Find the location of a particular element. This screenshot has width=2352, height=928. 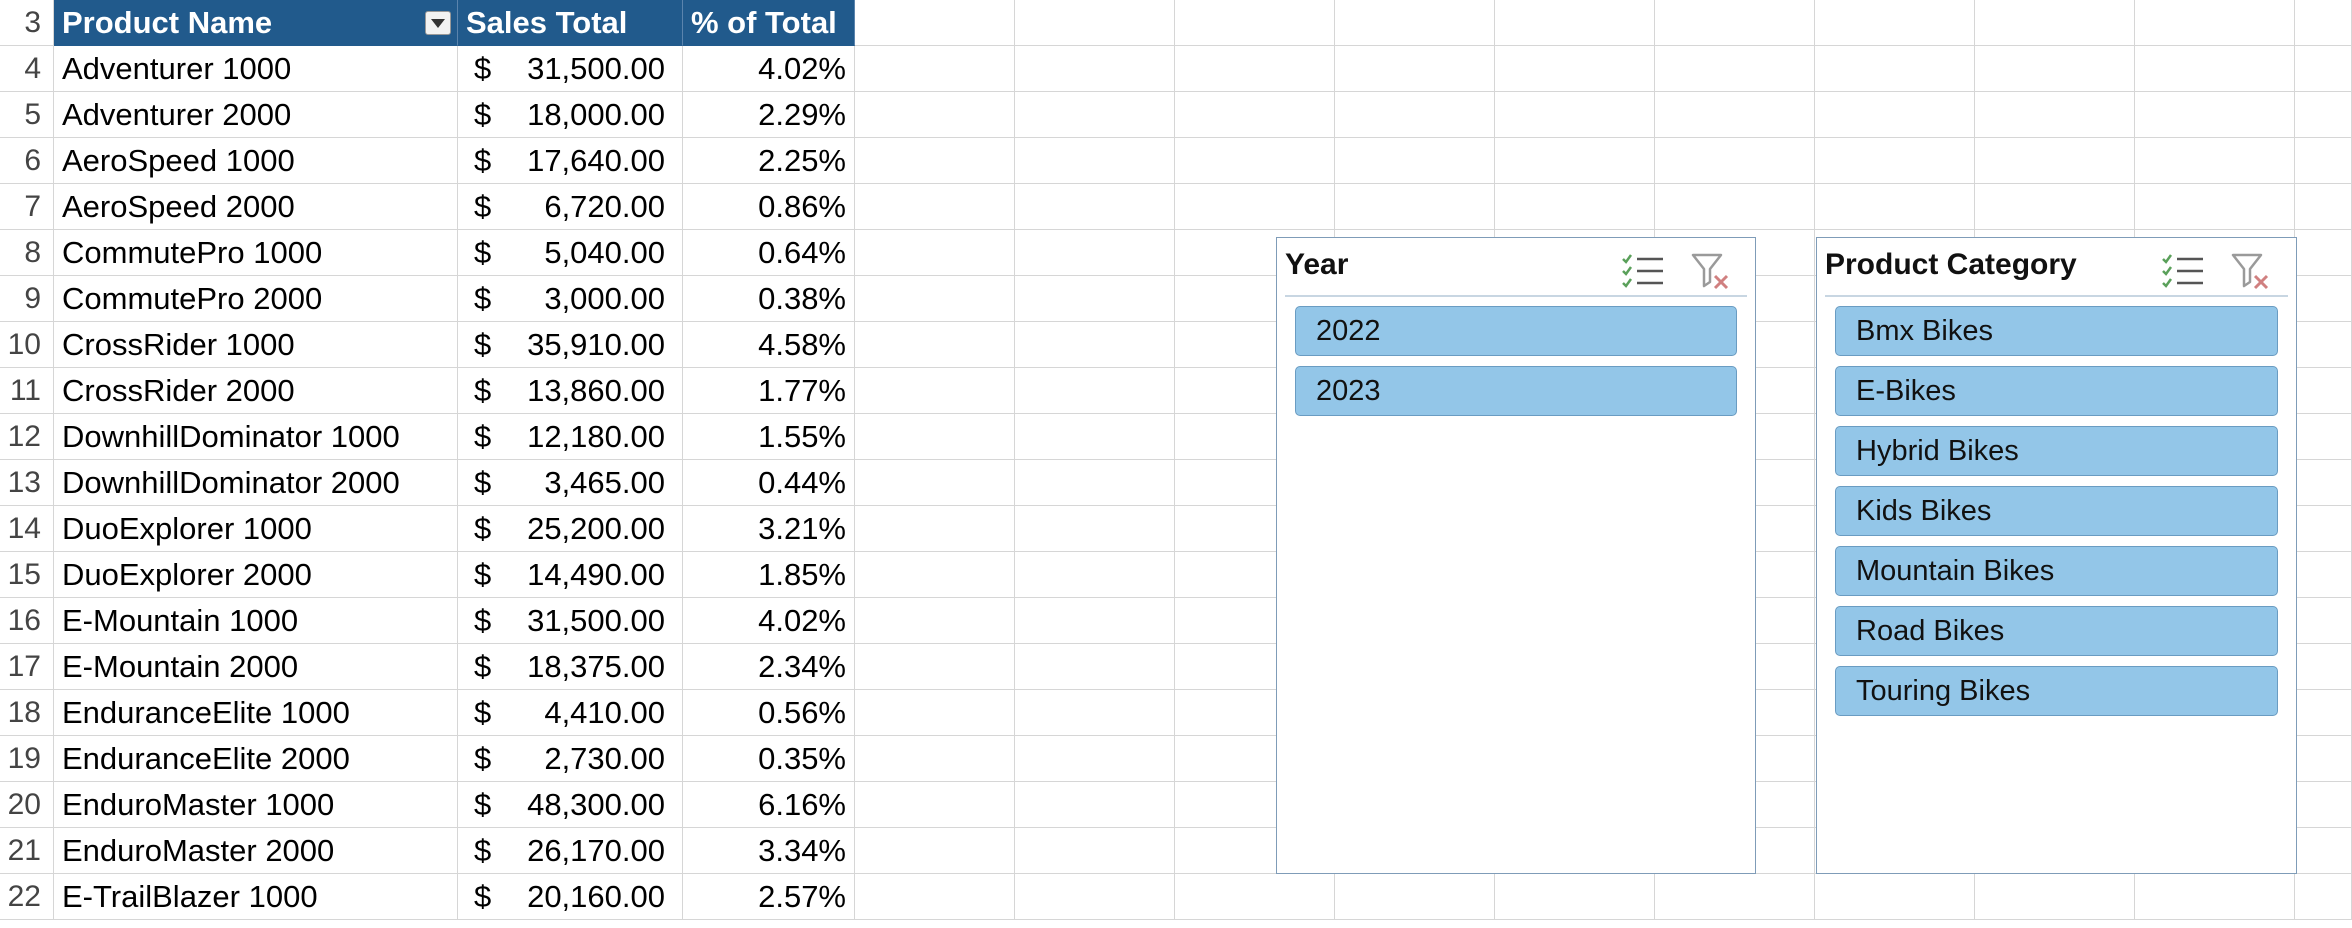

slicer-item: 2022 is located at coordinates (1516, 331).